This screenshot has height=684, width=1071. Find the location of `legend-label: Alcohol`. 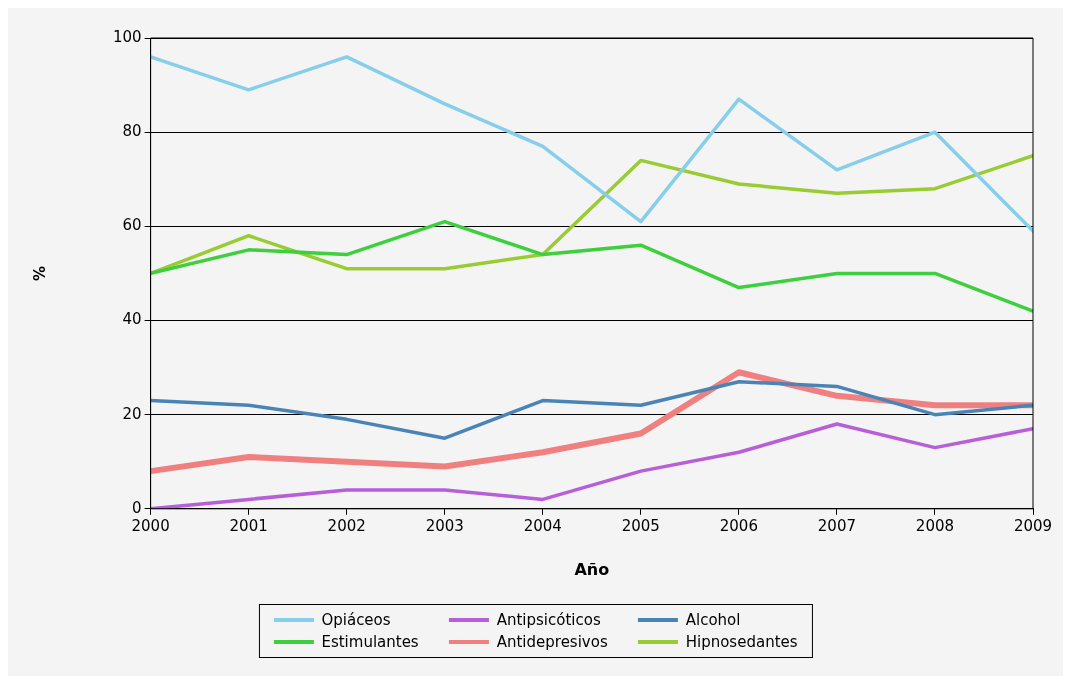

legend-label: Alcohol is located at coordinates (713, 620).